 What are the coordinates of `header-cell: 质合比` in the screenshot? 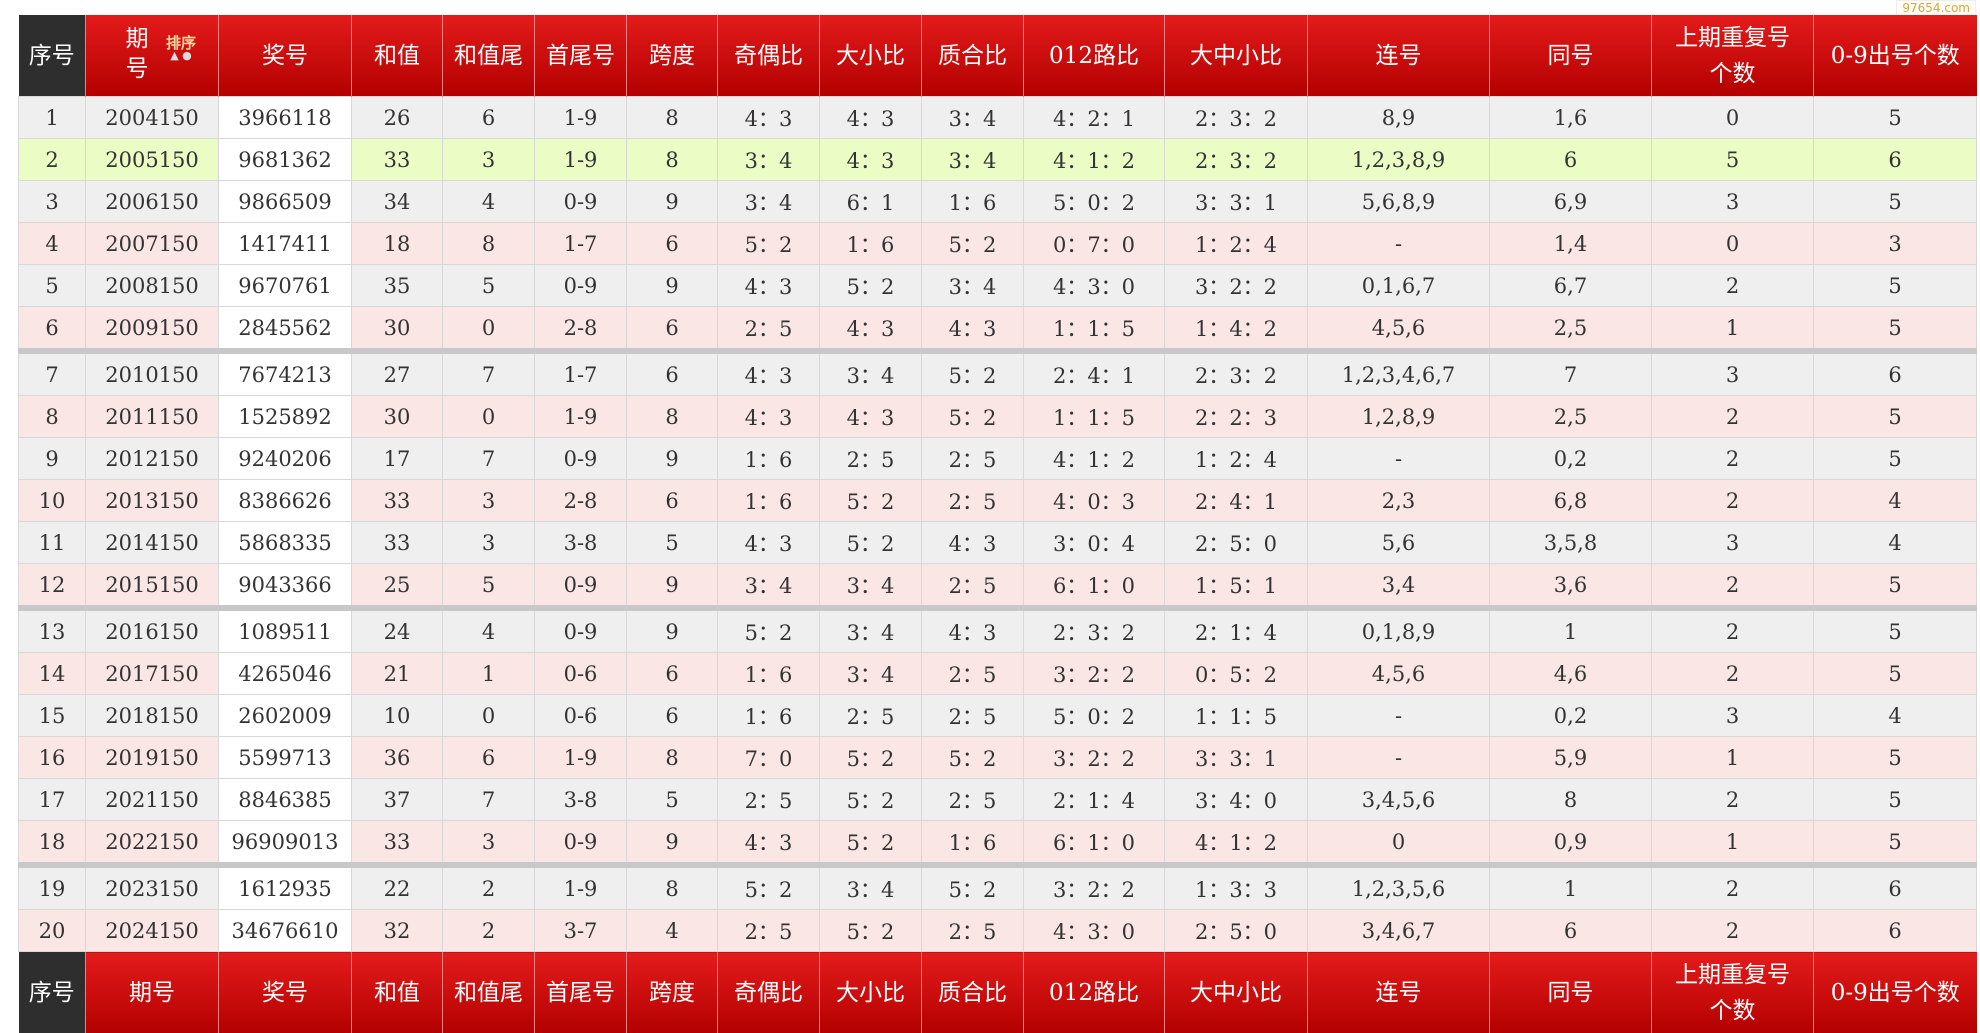 It's located at (973, 992).